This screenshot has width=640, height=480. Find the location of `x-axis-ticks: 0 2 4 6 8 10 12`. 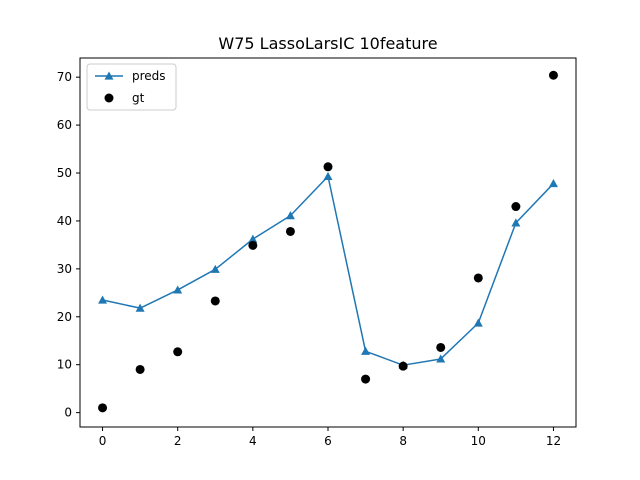

x-axis-ticks: 0 2 4 6 8 10 12 is located at coordinates (330, 437).